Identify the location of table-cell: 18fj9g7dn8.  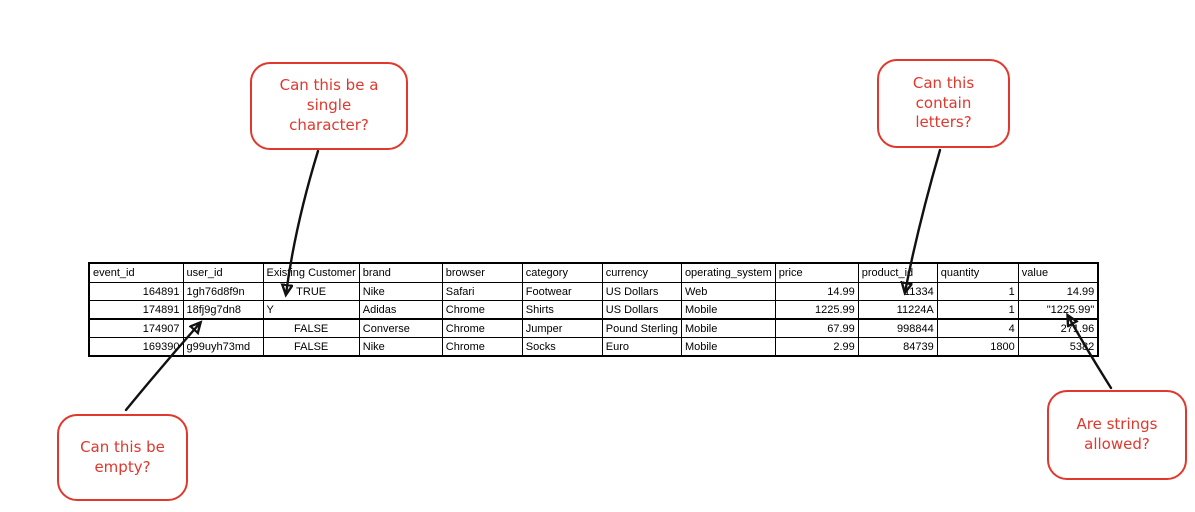
(223, 310).